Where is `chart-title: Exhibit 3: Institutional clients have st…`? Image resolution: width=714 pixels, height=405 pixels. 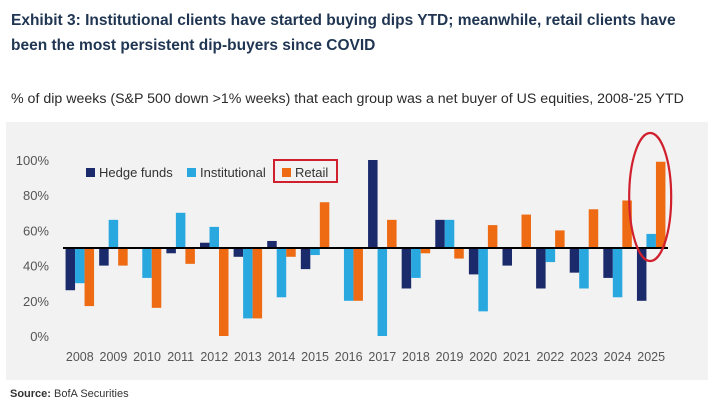
chart-title: Exhibit 3: Institutional clients have st… is located at coordinates (343, 33).